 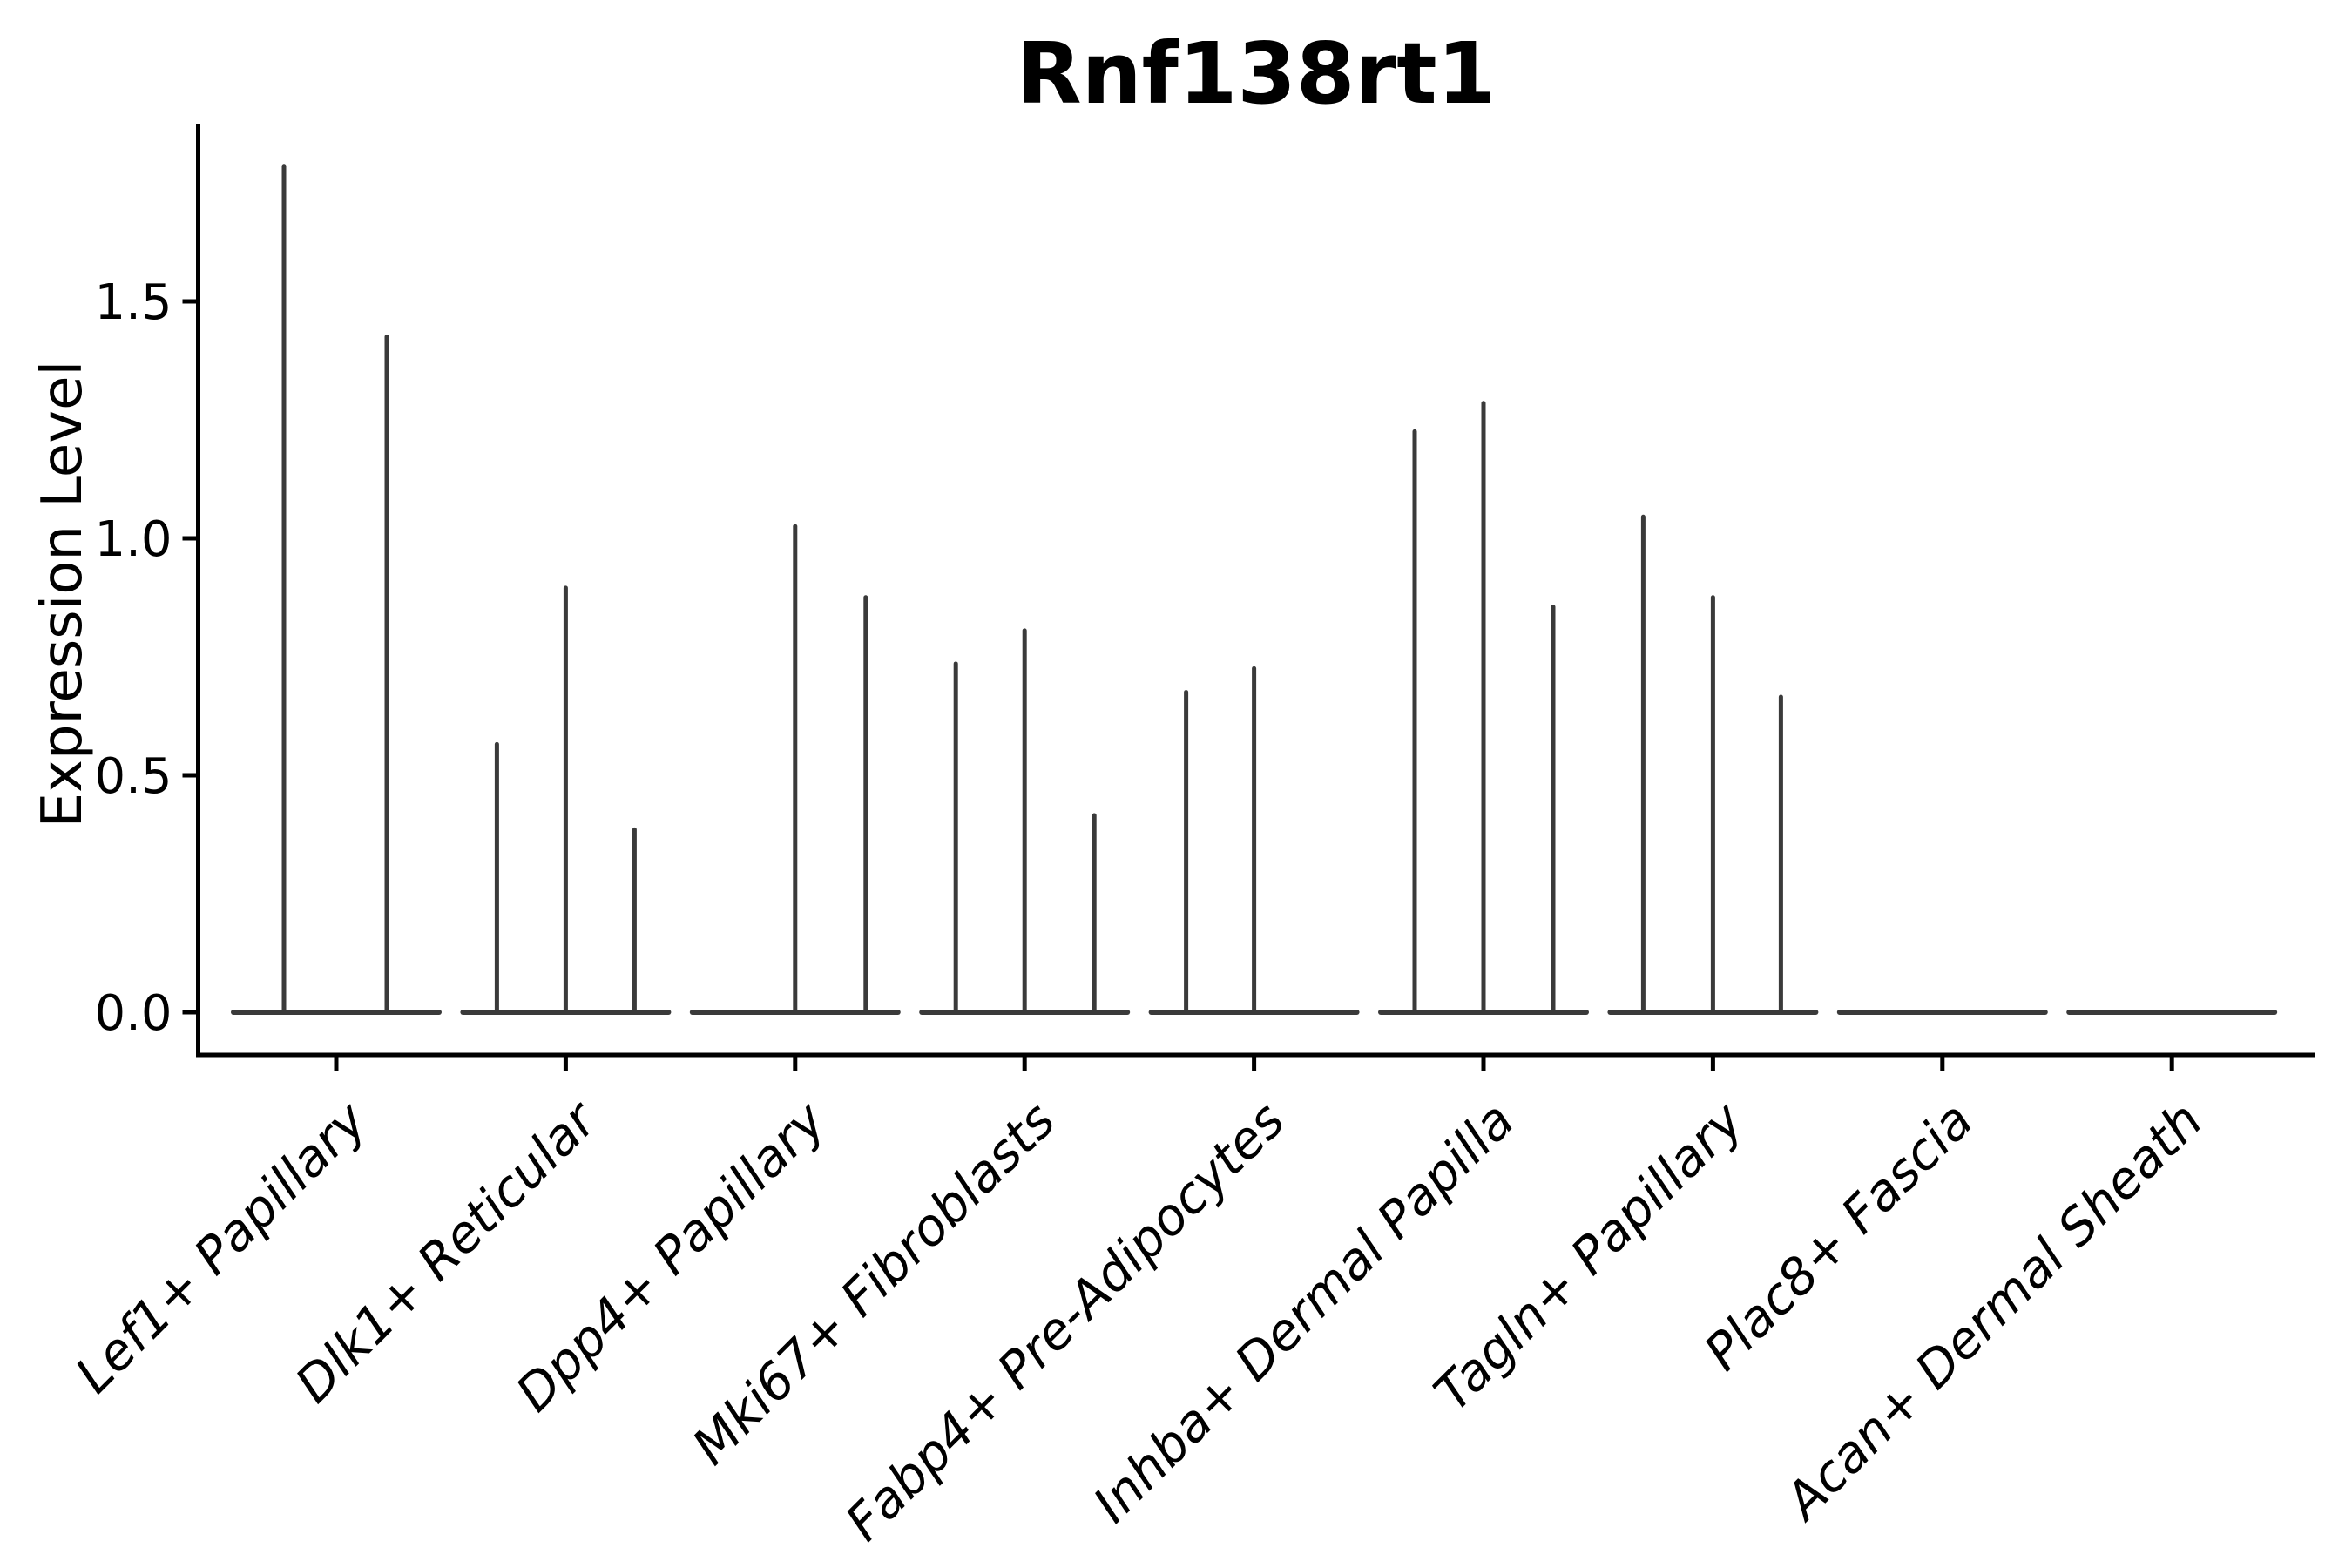 I want to click on x-category-label: Inhba+ Dermal Papilla, so click(x=1303, y=1312).